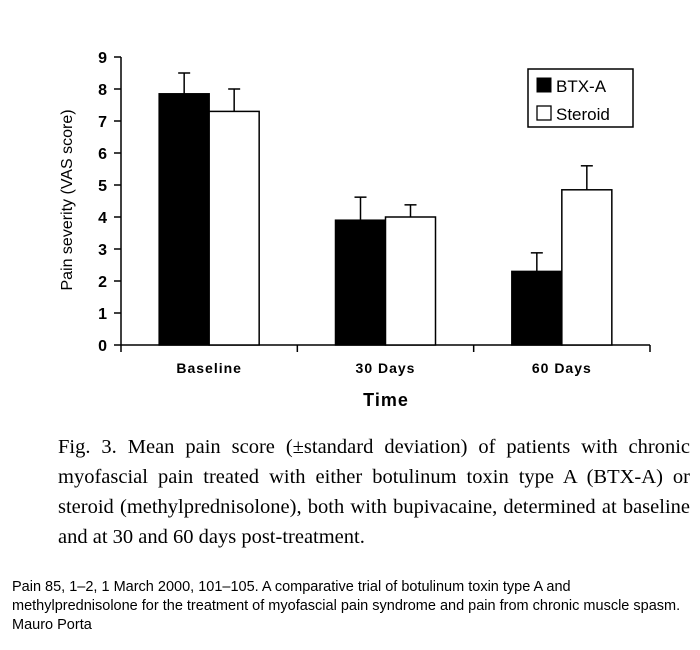 The image size is (700, 650). What do you see at coordinates (562, 368) in the screenshot?
I see `x-tick-label: 60 Days` at bounding box center [562, 368].